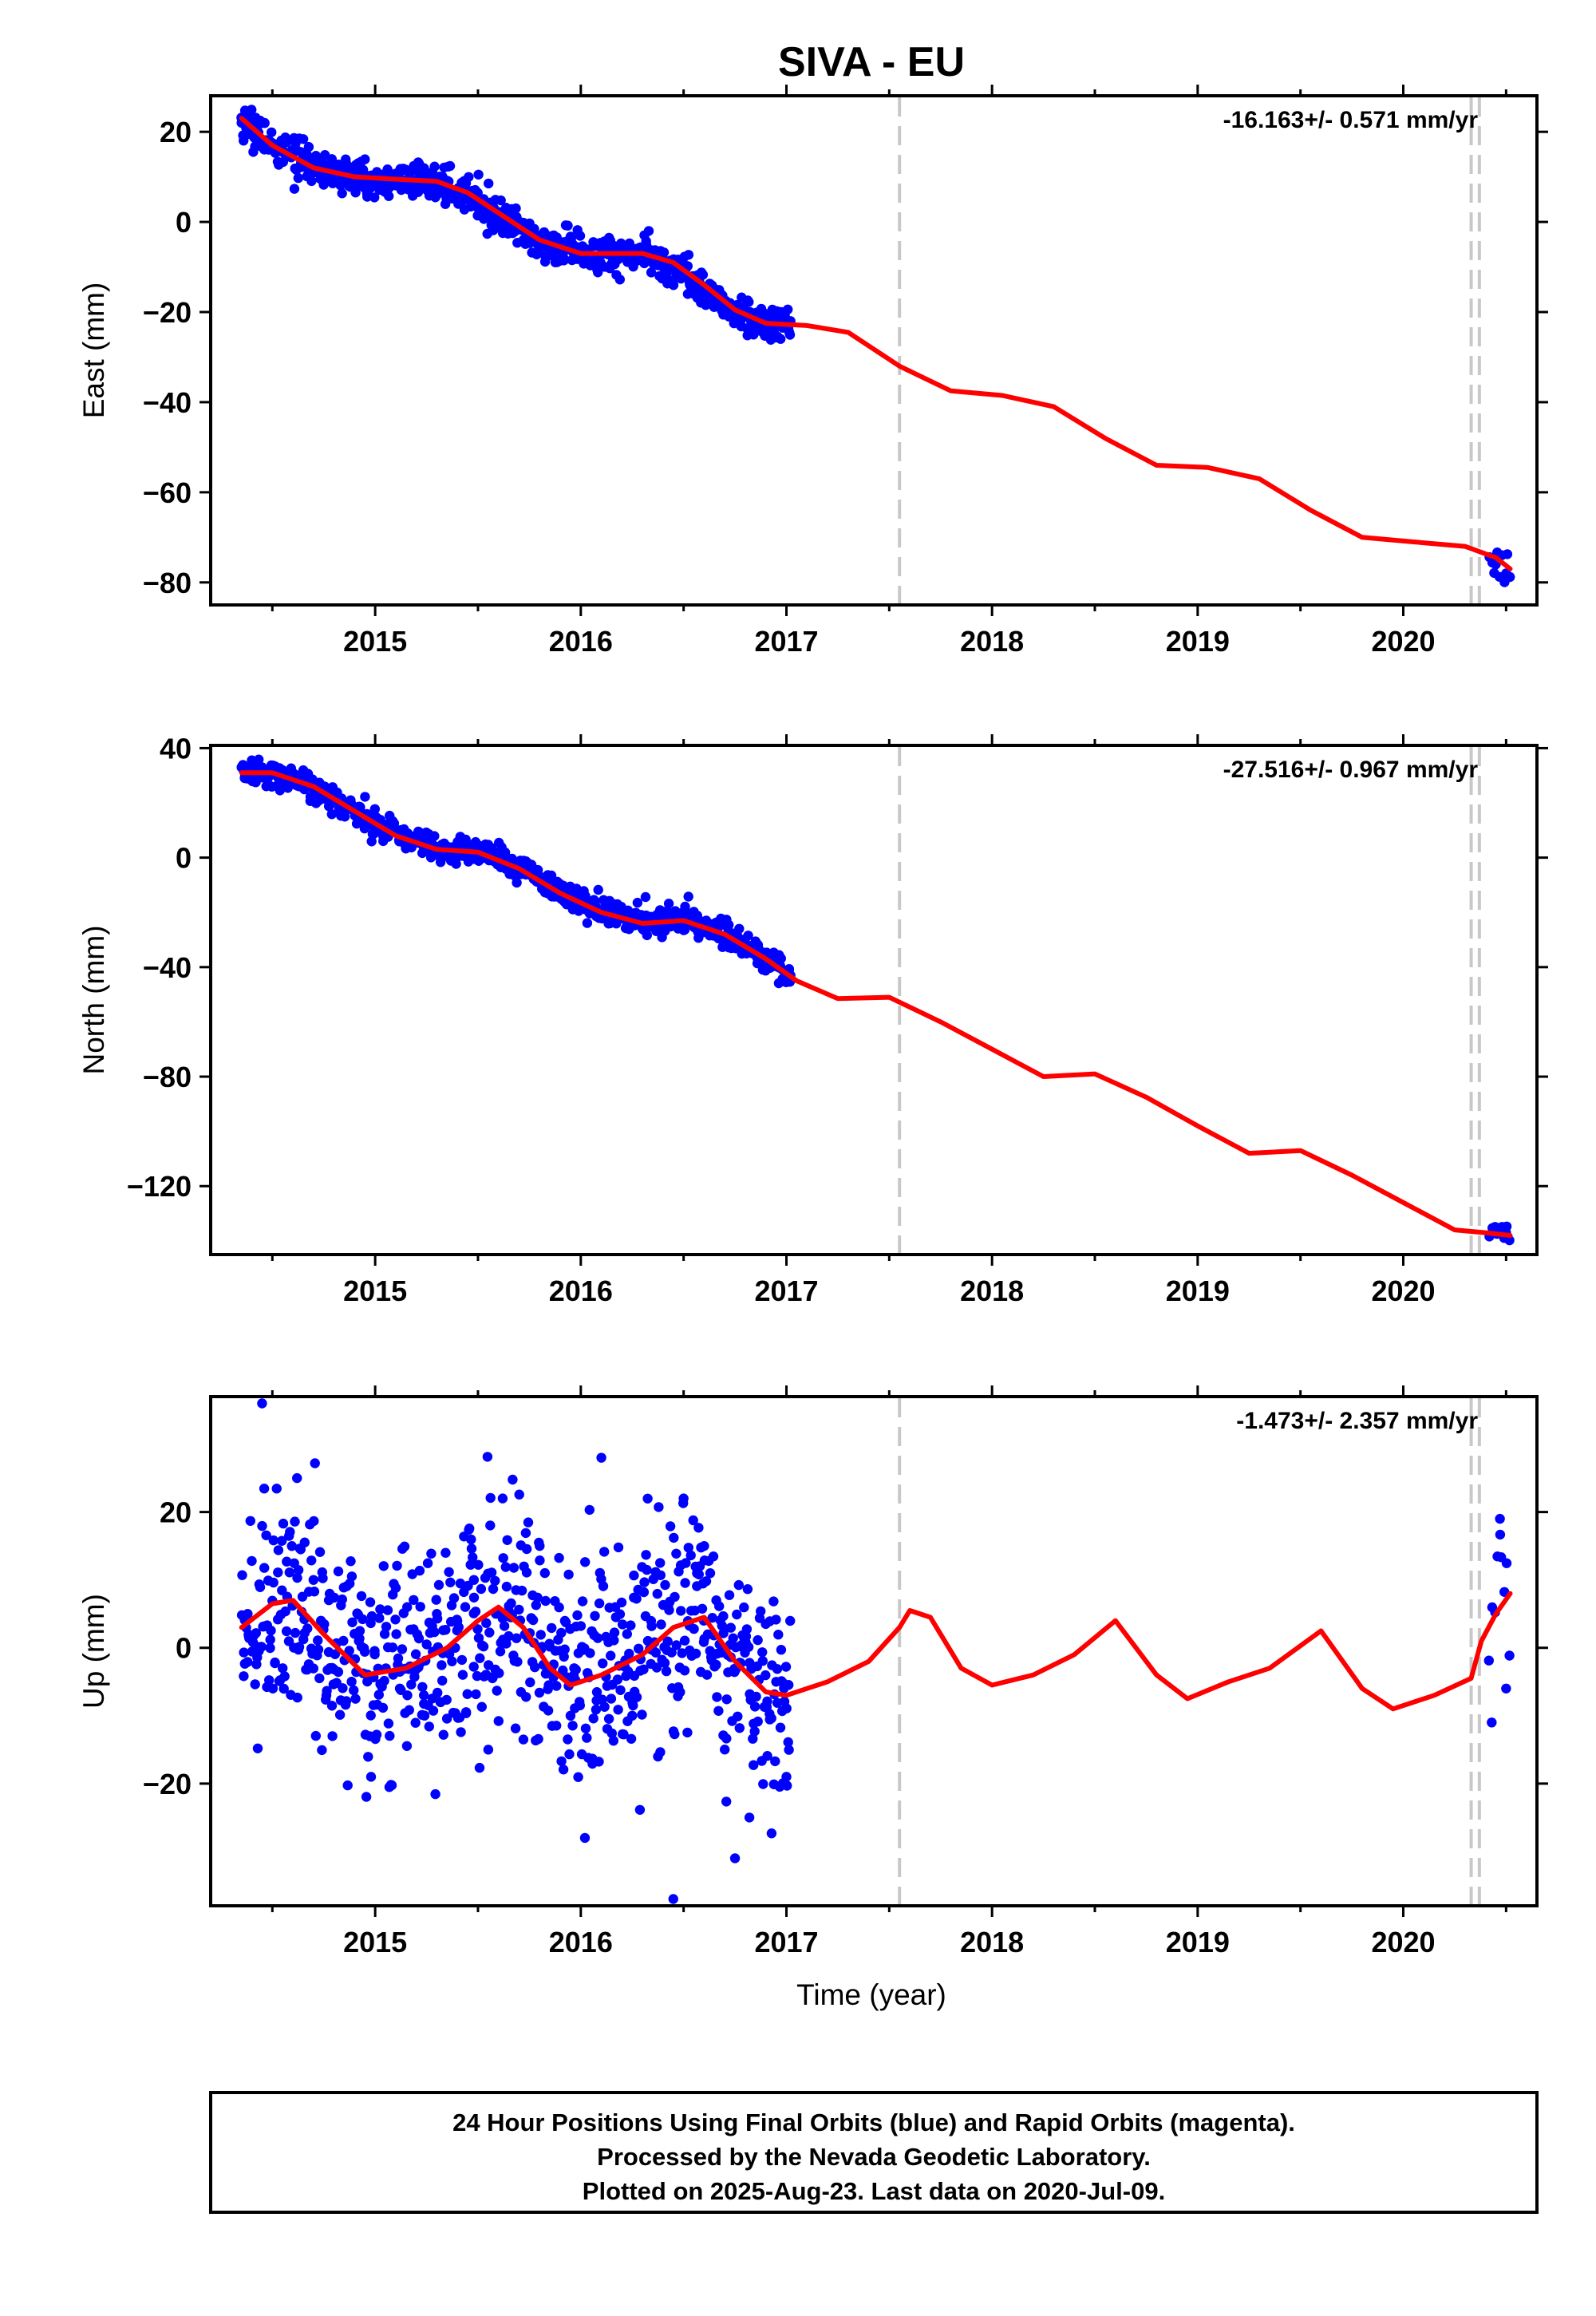 Image resolution: width=1596 pixels, height=2316 pixels. Describe the element at coordinates (1198, 1942) in the screenshot. I see `up-x-tick-label: 2019` at that location.